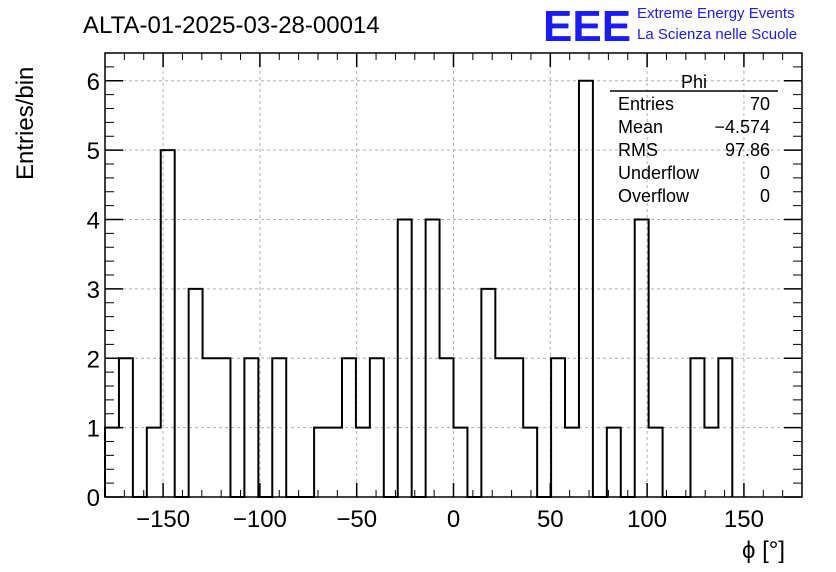 This screenshot has width=836, height=572. What do you see at coordinates (93, 429) in the screenshot?
I see `y-tick-label: 1` at bounding box center [93, 429].